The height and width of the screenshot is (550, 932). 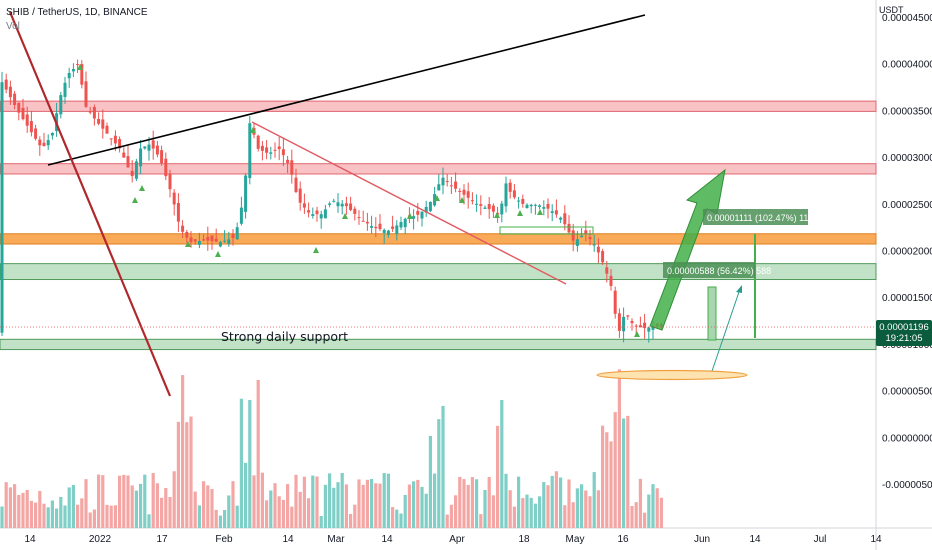 What do you see at coordinates (77, 12) in the screenshot?
I see `symbol-title: SHIB / TetherUS, 1D, BINANCE` at bounding box center [77, 12].